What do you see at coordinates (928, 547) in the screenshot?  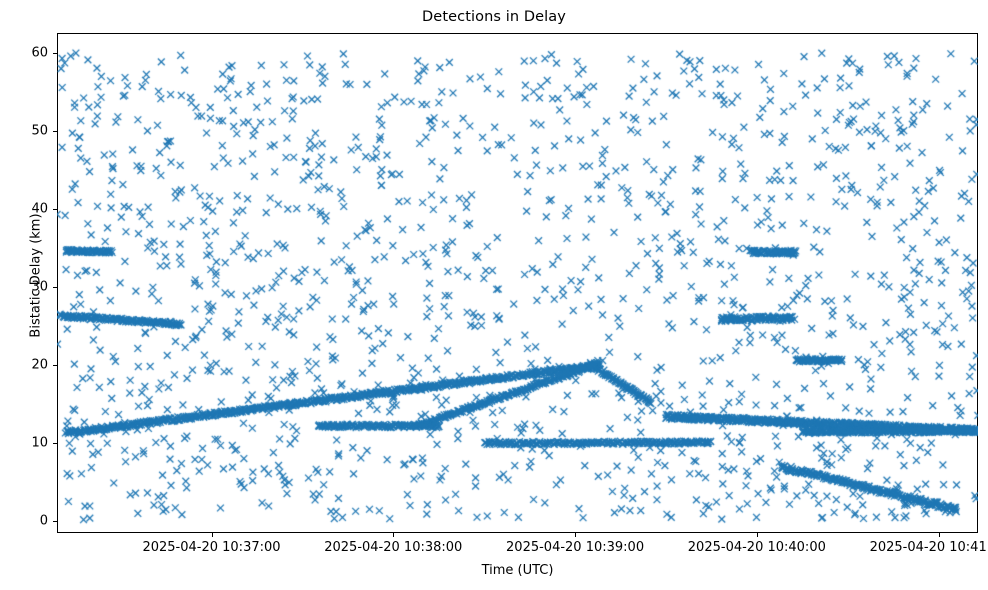 I see `x-tick-label: 2025-04-20 10:41:00` at bounding box center [928, 547].